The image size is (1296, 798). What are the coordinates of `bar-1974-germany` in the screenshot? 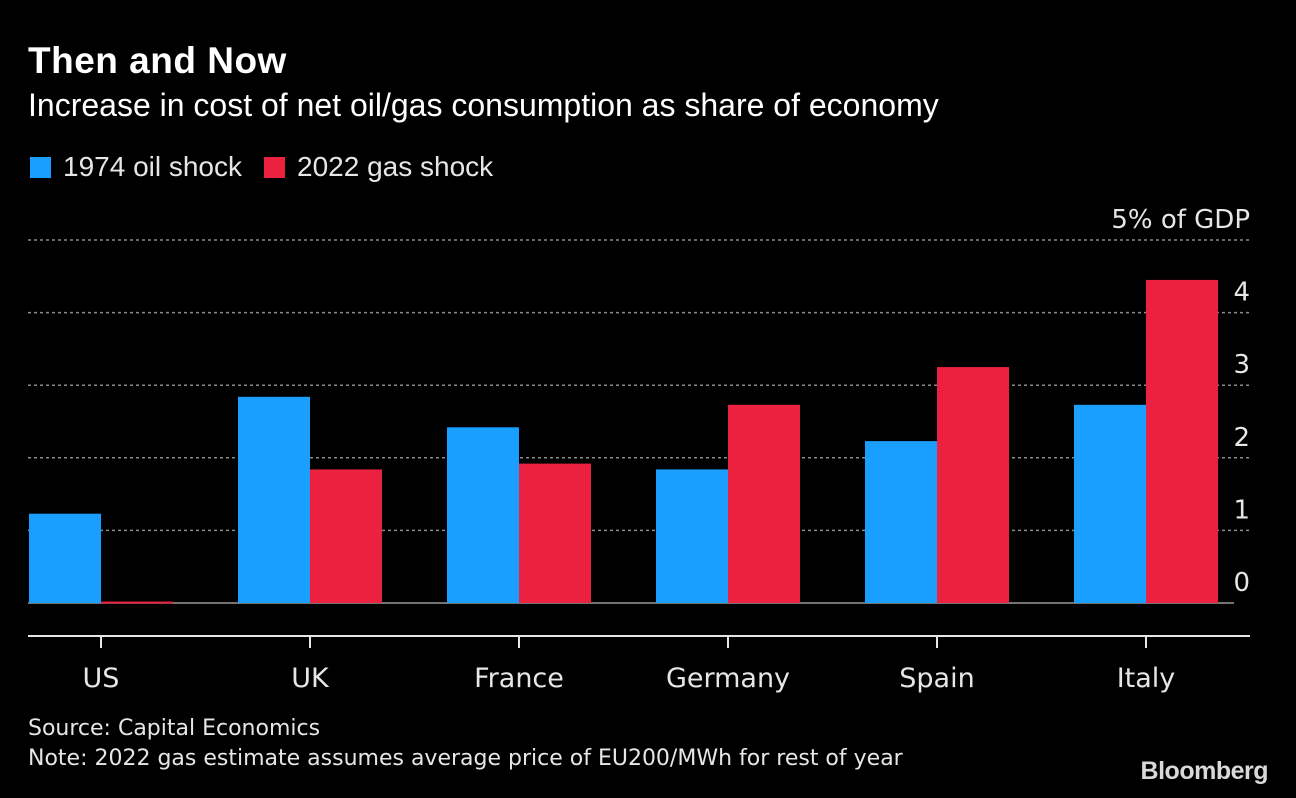 It's located at (692, 536).